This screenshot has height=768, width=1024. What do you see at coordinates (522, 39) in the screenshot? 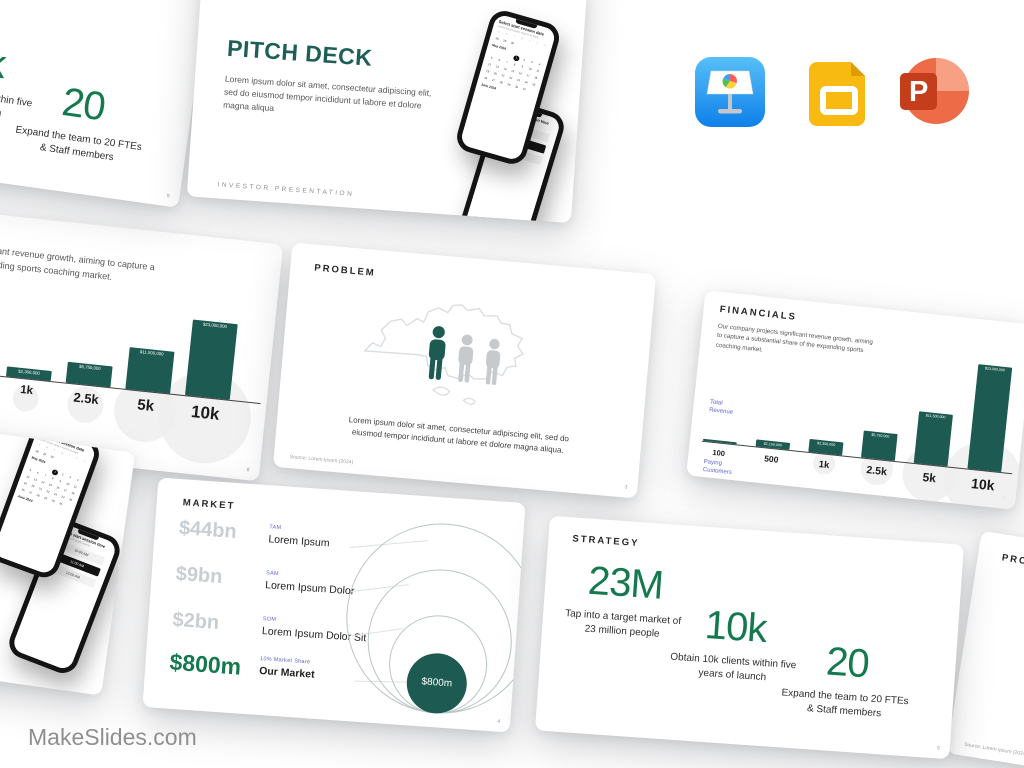
I see `calendar-day: W` at bounding box center [522, 39].